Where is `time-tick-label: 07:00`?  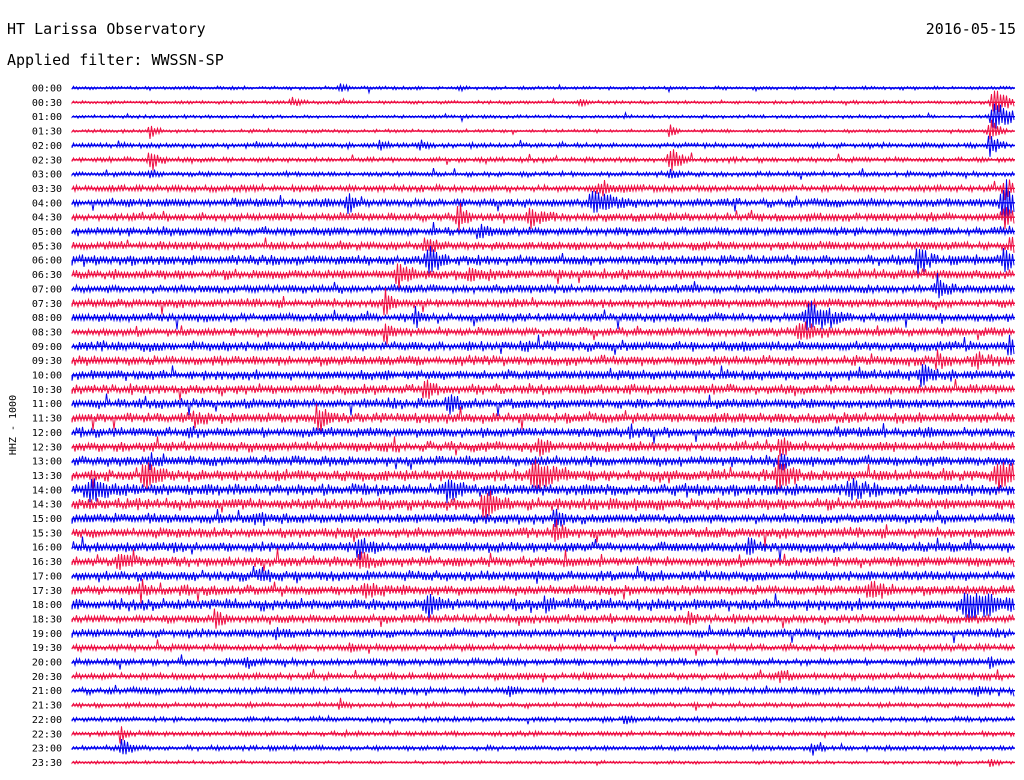
time-tick-label: 07:00 is located at coordinates (47, 289).